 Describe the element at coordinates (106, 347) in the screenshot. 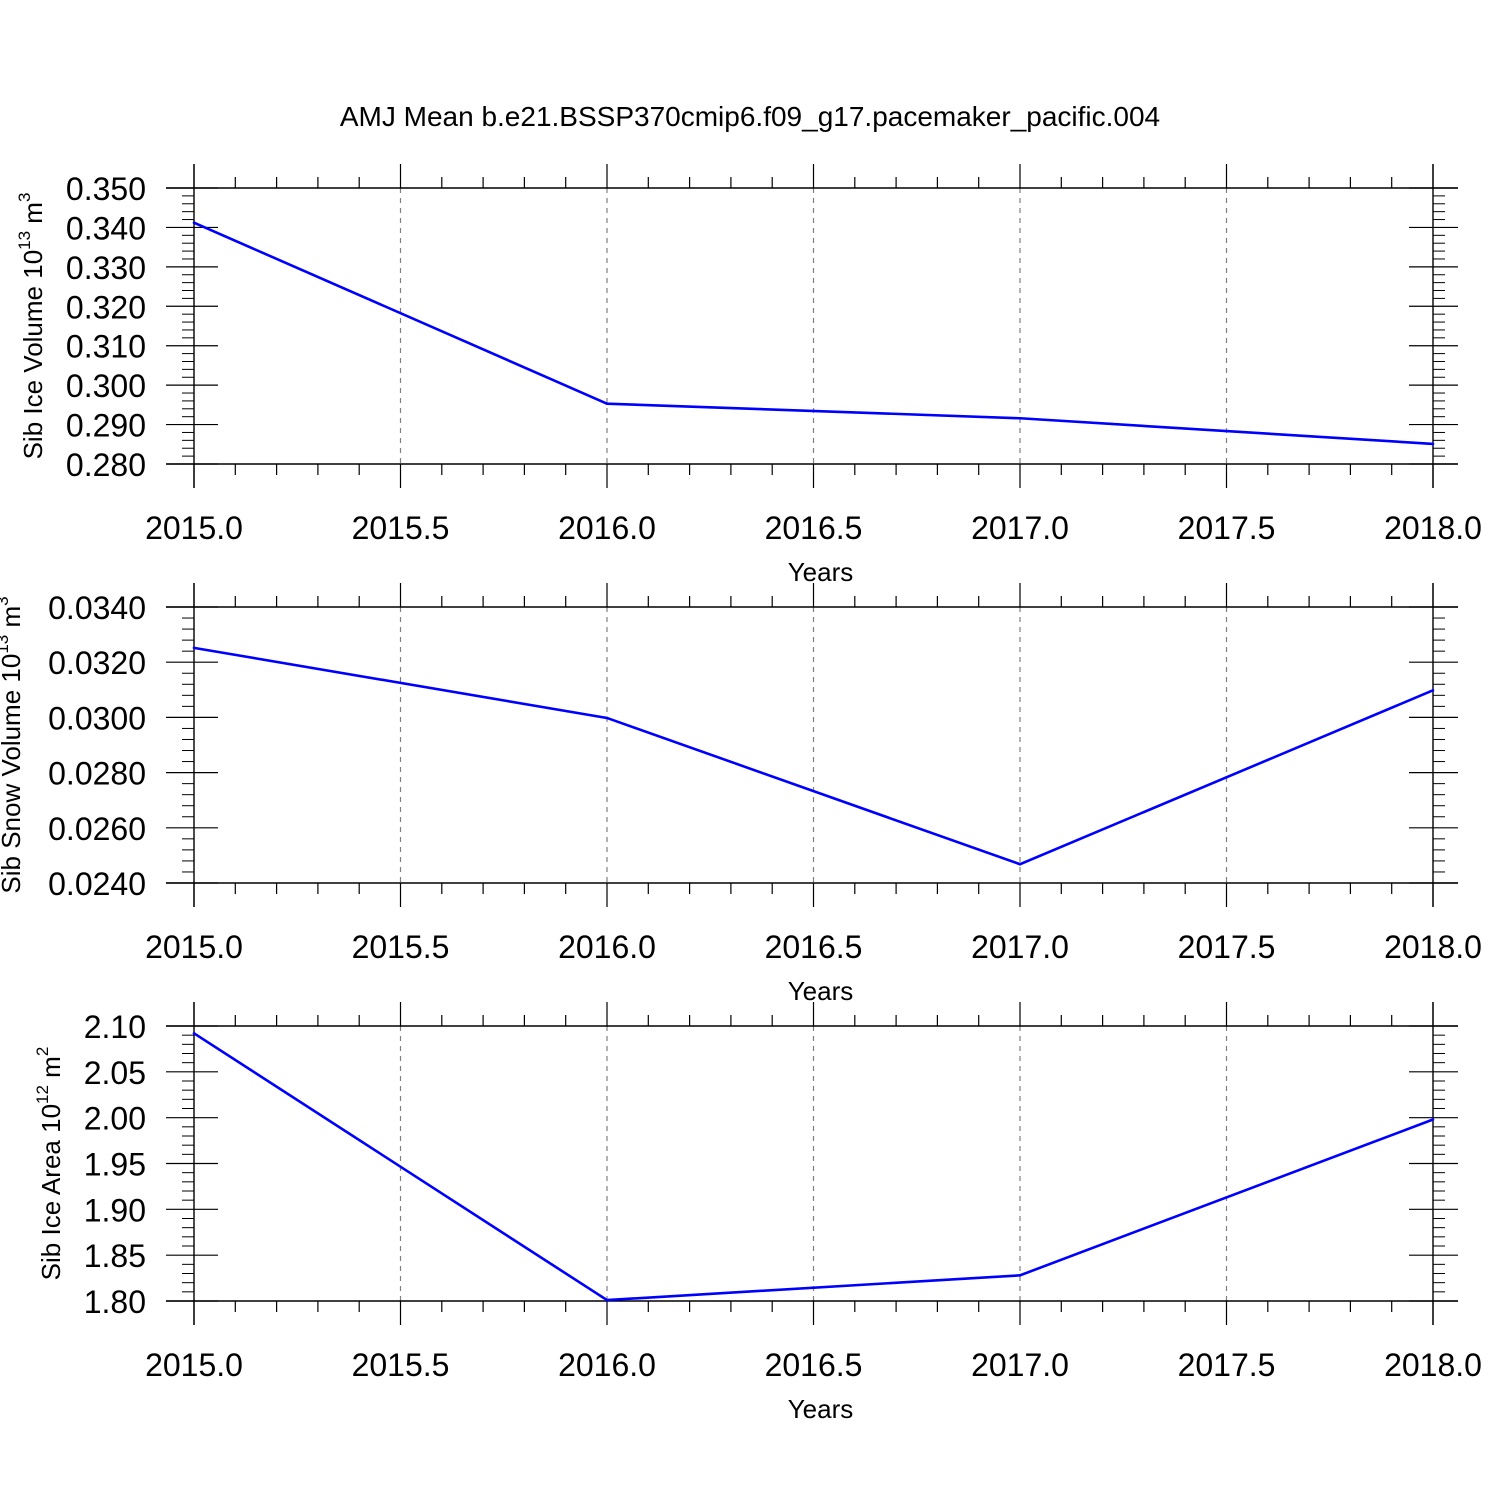

I see `y-tick-label: 0.310` at that location.